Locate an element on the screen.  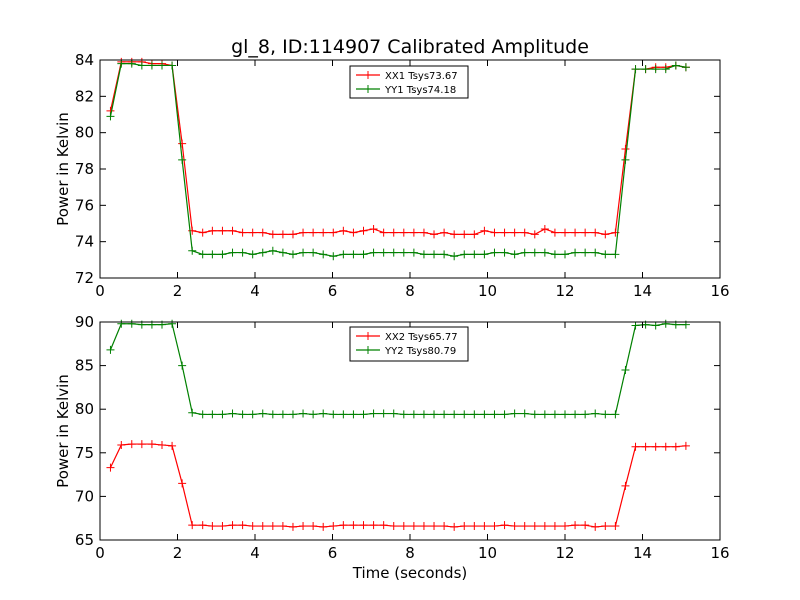
series-line is located at coordinates (397, 369).